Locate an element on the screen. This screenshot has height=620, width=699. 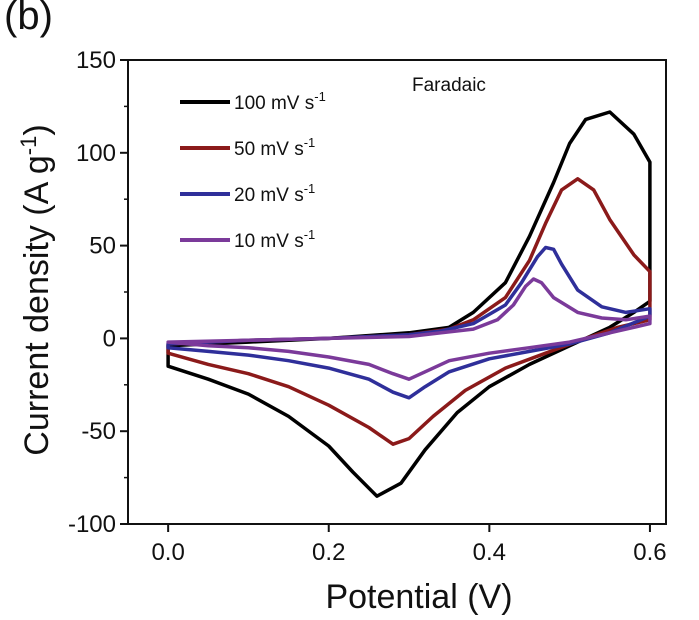
y-axis-title-main: Current density (A g is located at coordinates (37, 305).